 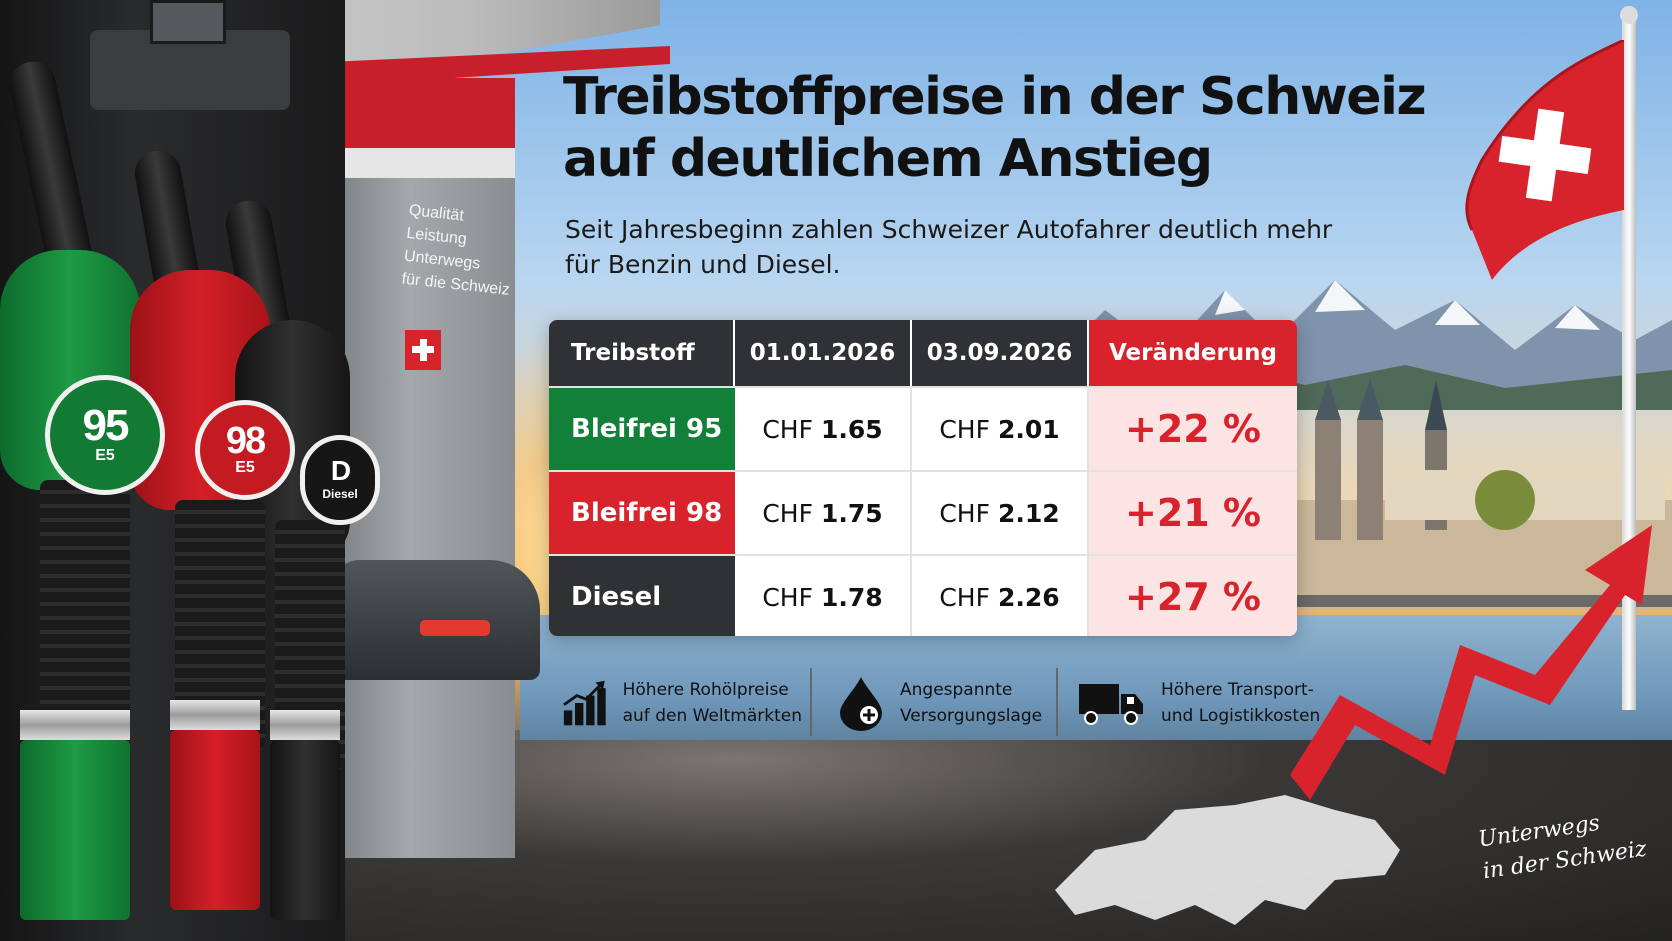 I want to click on rising-arrow-icon, so click(x=1471, y=662).